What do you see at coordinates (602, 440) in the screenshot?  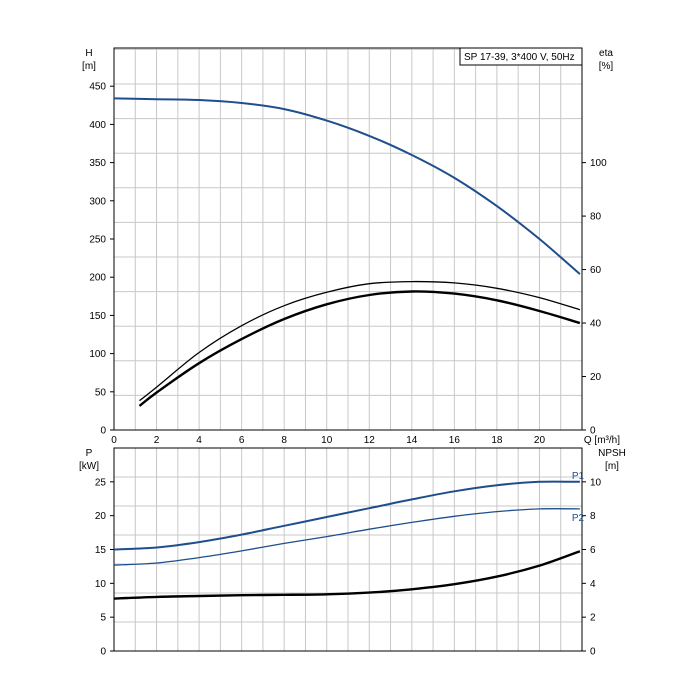 I see `x-axis-label: Q [m³/h]` at bounding box center [602, 440].